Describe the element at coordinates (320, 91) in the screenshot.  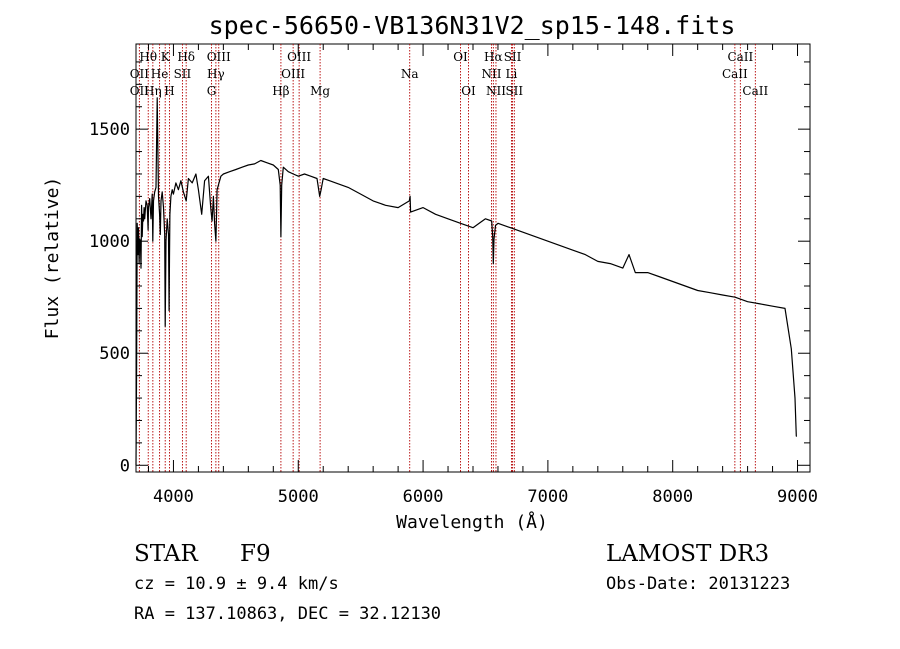
I see `spectral-line-label: Mg` at that location.